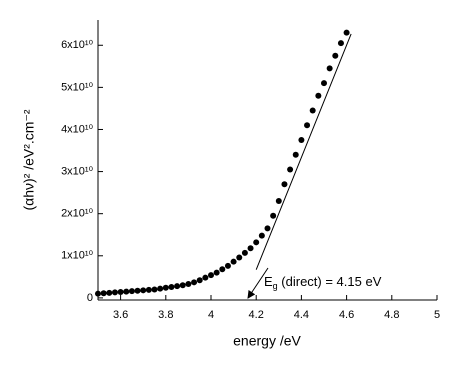 The height and width of the screenshot is (376, 474). What do you see at coordinates (258, 283) in the screenshot?
I see `annotation-arrow` at bounding box center [258, 283].